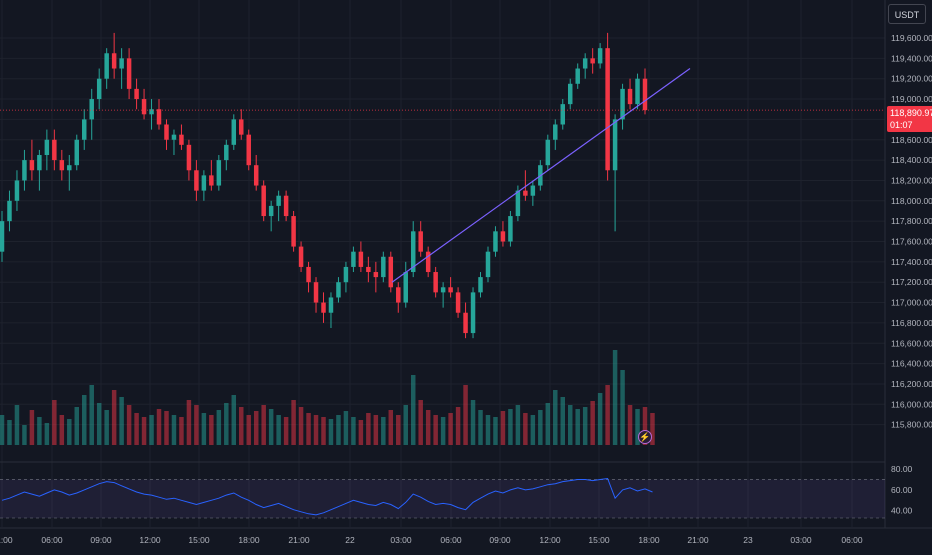  I want to click on price-axis-label: 117,200.00, so click(911, 282).